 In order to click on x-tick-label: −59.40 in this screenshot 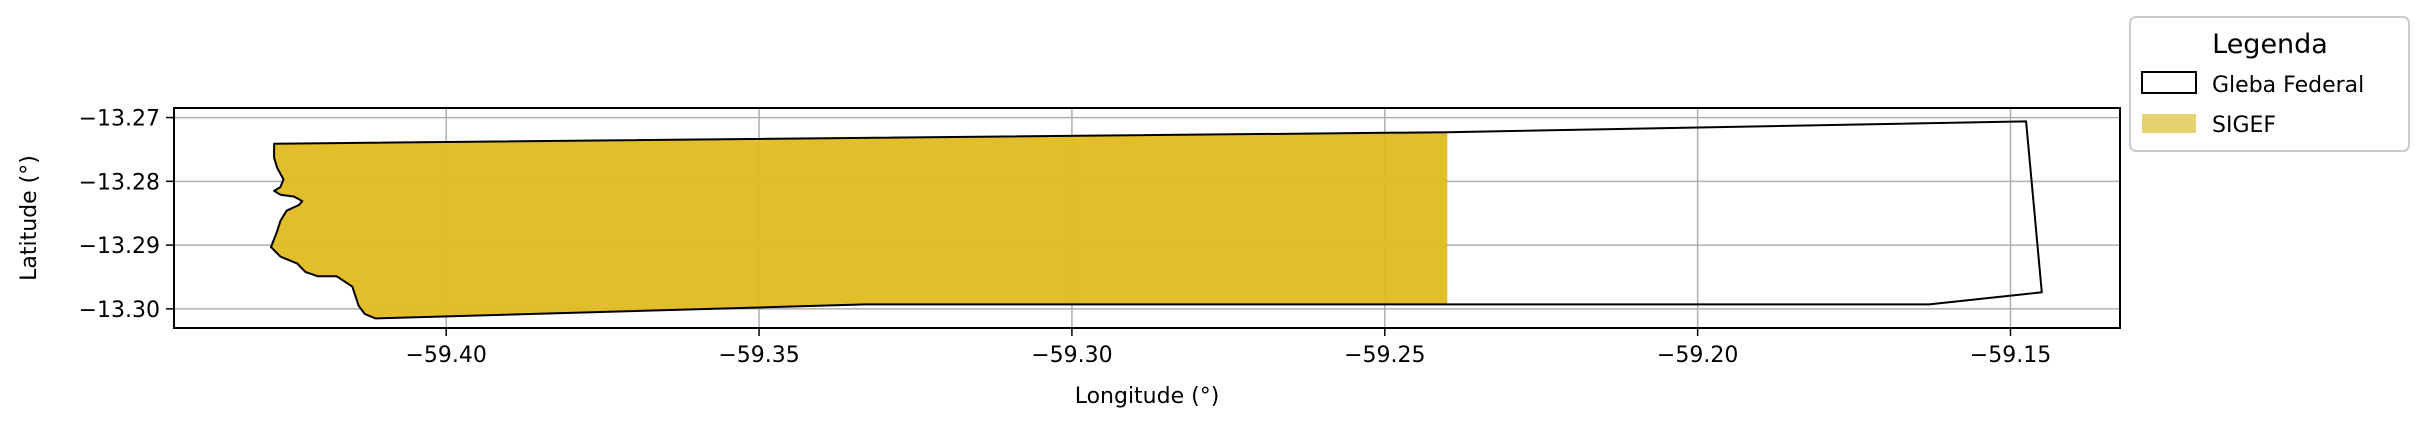, I will do `click(445, 355)`.